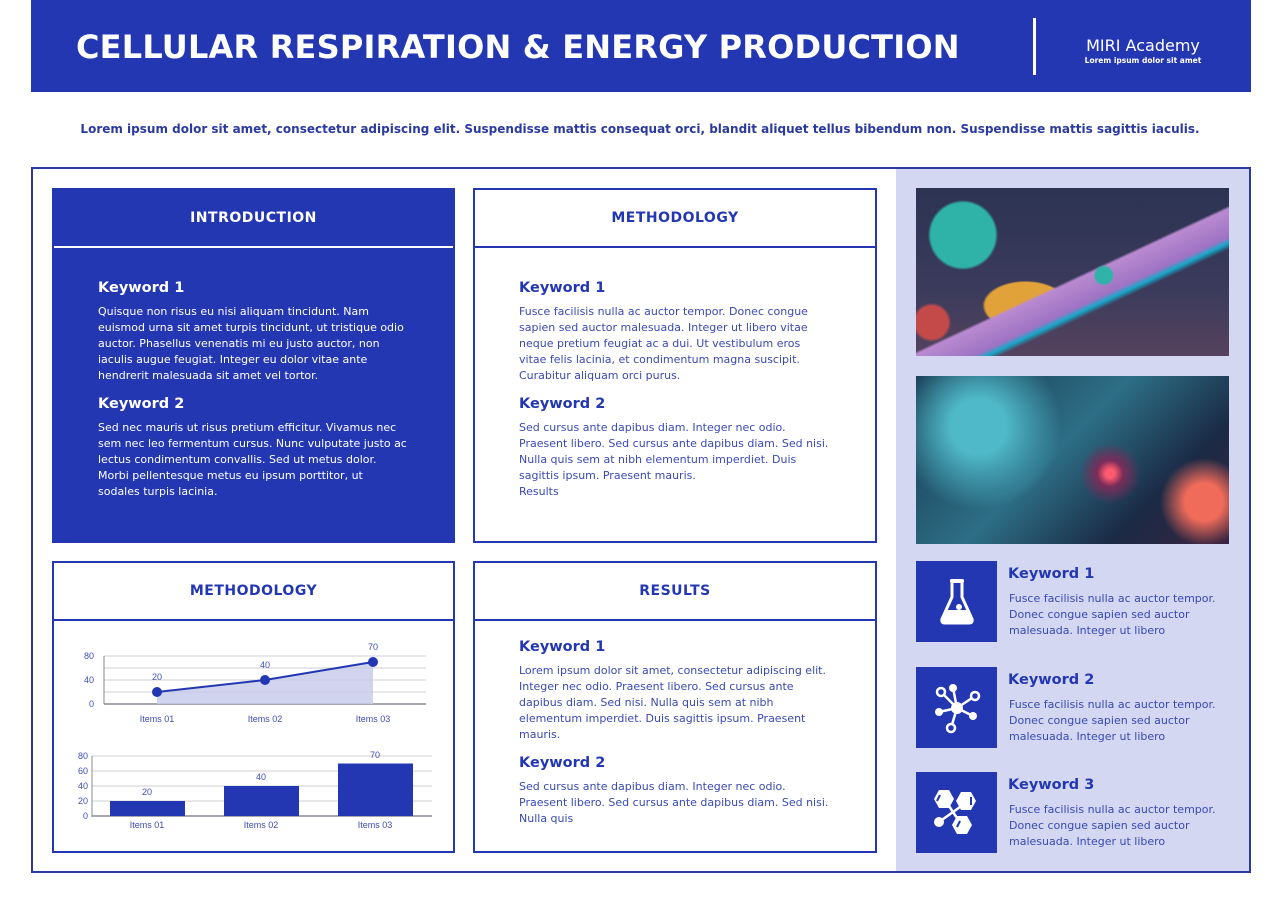  What do you see at coordinates (539, 491) in the screenshot?
I see `method-results-label: Results` at bounding box center [539, 491].